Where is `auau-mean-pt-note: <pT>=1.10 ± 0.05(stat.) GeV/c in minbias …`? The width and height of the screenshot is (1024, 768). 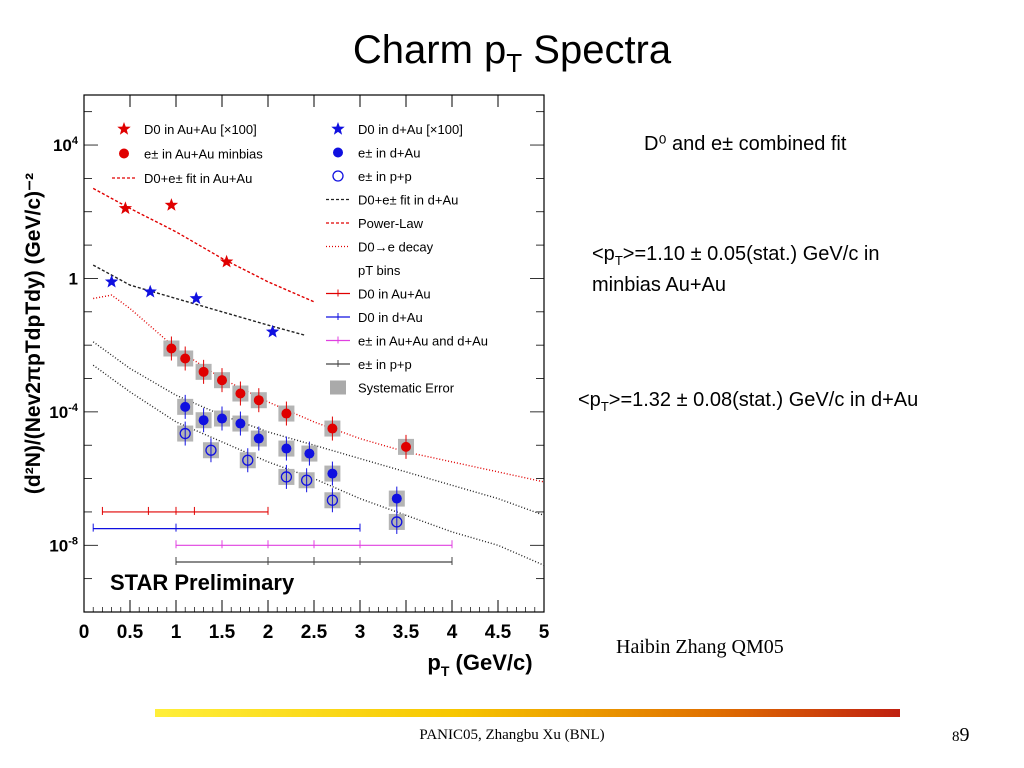
auau-mean-pt-note: <pT>=1.10 ± 0.05(stat.) GeV/c in minbias … is located at coordinates (736, 269).